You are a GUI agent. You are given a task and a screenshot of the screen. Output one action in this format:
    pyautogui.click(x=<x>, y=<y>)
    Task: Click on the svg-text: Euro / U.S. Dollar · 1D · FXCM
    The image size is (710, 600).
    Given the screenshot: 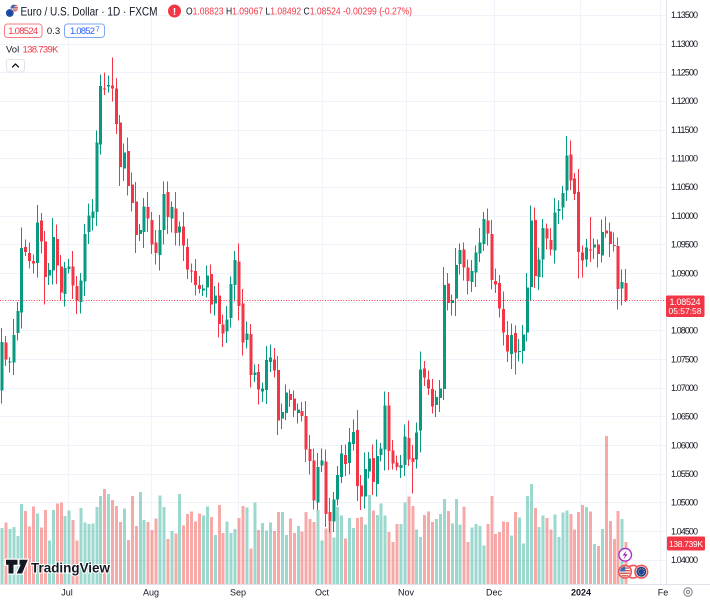 What is the action you would take?
    pyautogui.click(x=89, y=12)
    